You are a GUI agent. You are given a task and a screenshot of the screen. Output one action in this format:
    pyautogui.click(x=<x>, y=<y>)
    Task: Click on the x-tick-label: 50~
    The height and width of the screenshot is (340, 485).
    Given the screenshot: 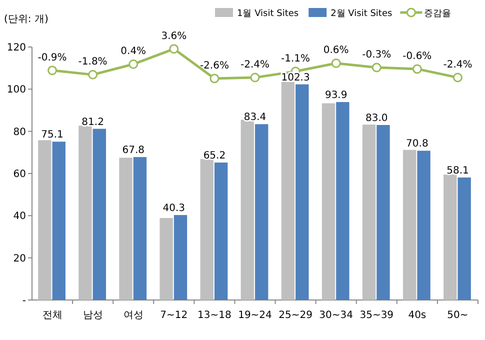 What is the action you would take?
    pyautogui.click(x=457, y=315)
    